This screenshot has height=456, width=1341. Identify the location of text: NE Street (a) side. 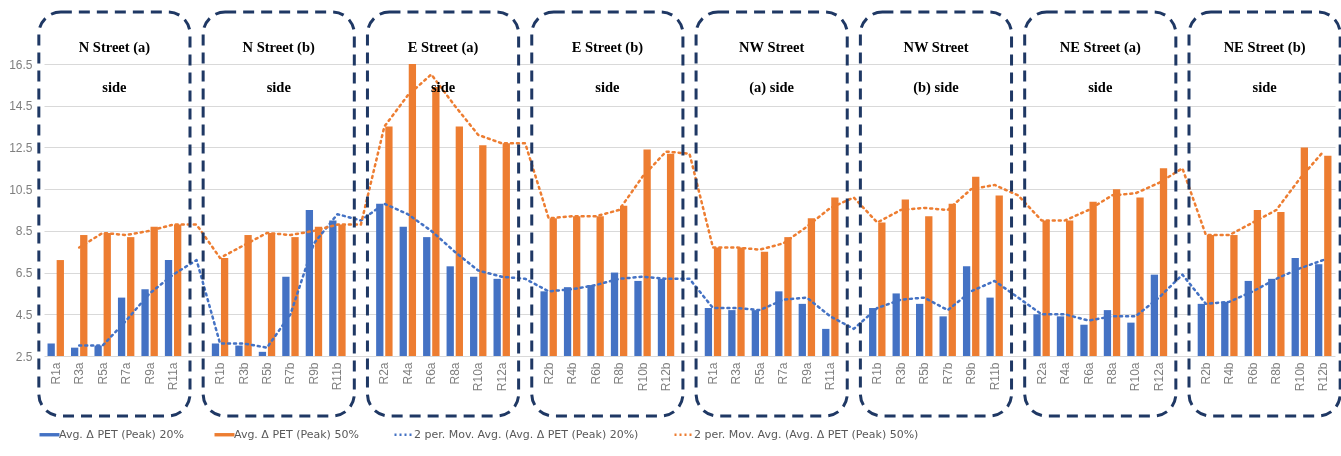
(1100, 67).